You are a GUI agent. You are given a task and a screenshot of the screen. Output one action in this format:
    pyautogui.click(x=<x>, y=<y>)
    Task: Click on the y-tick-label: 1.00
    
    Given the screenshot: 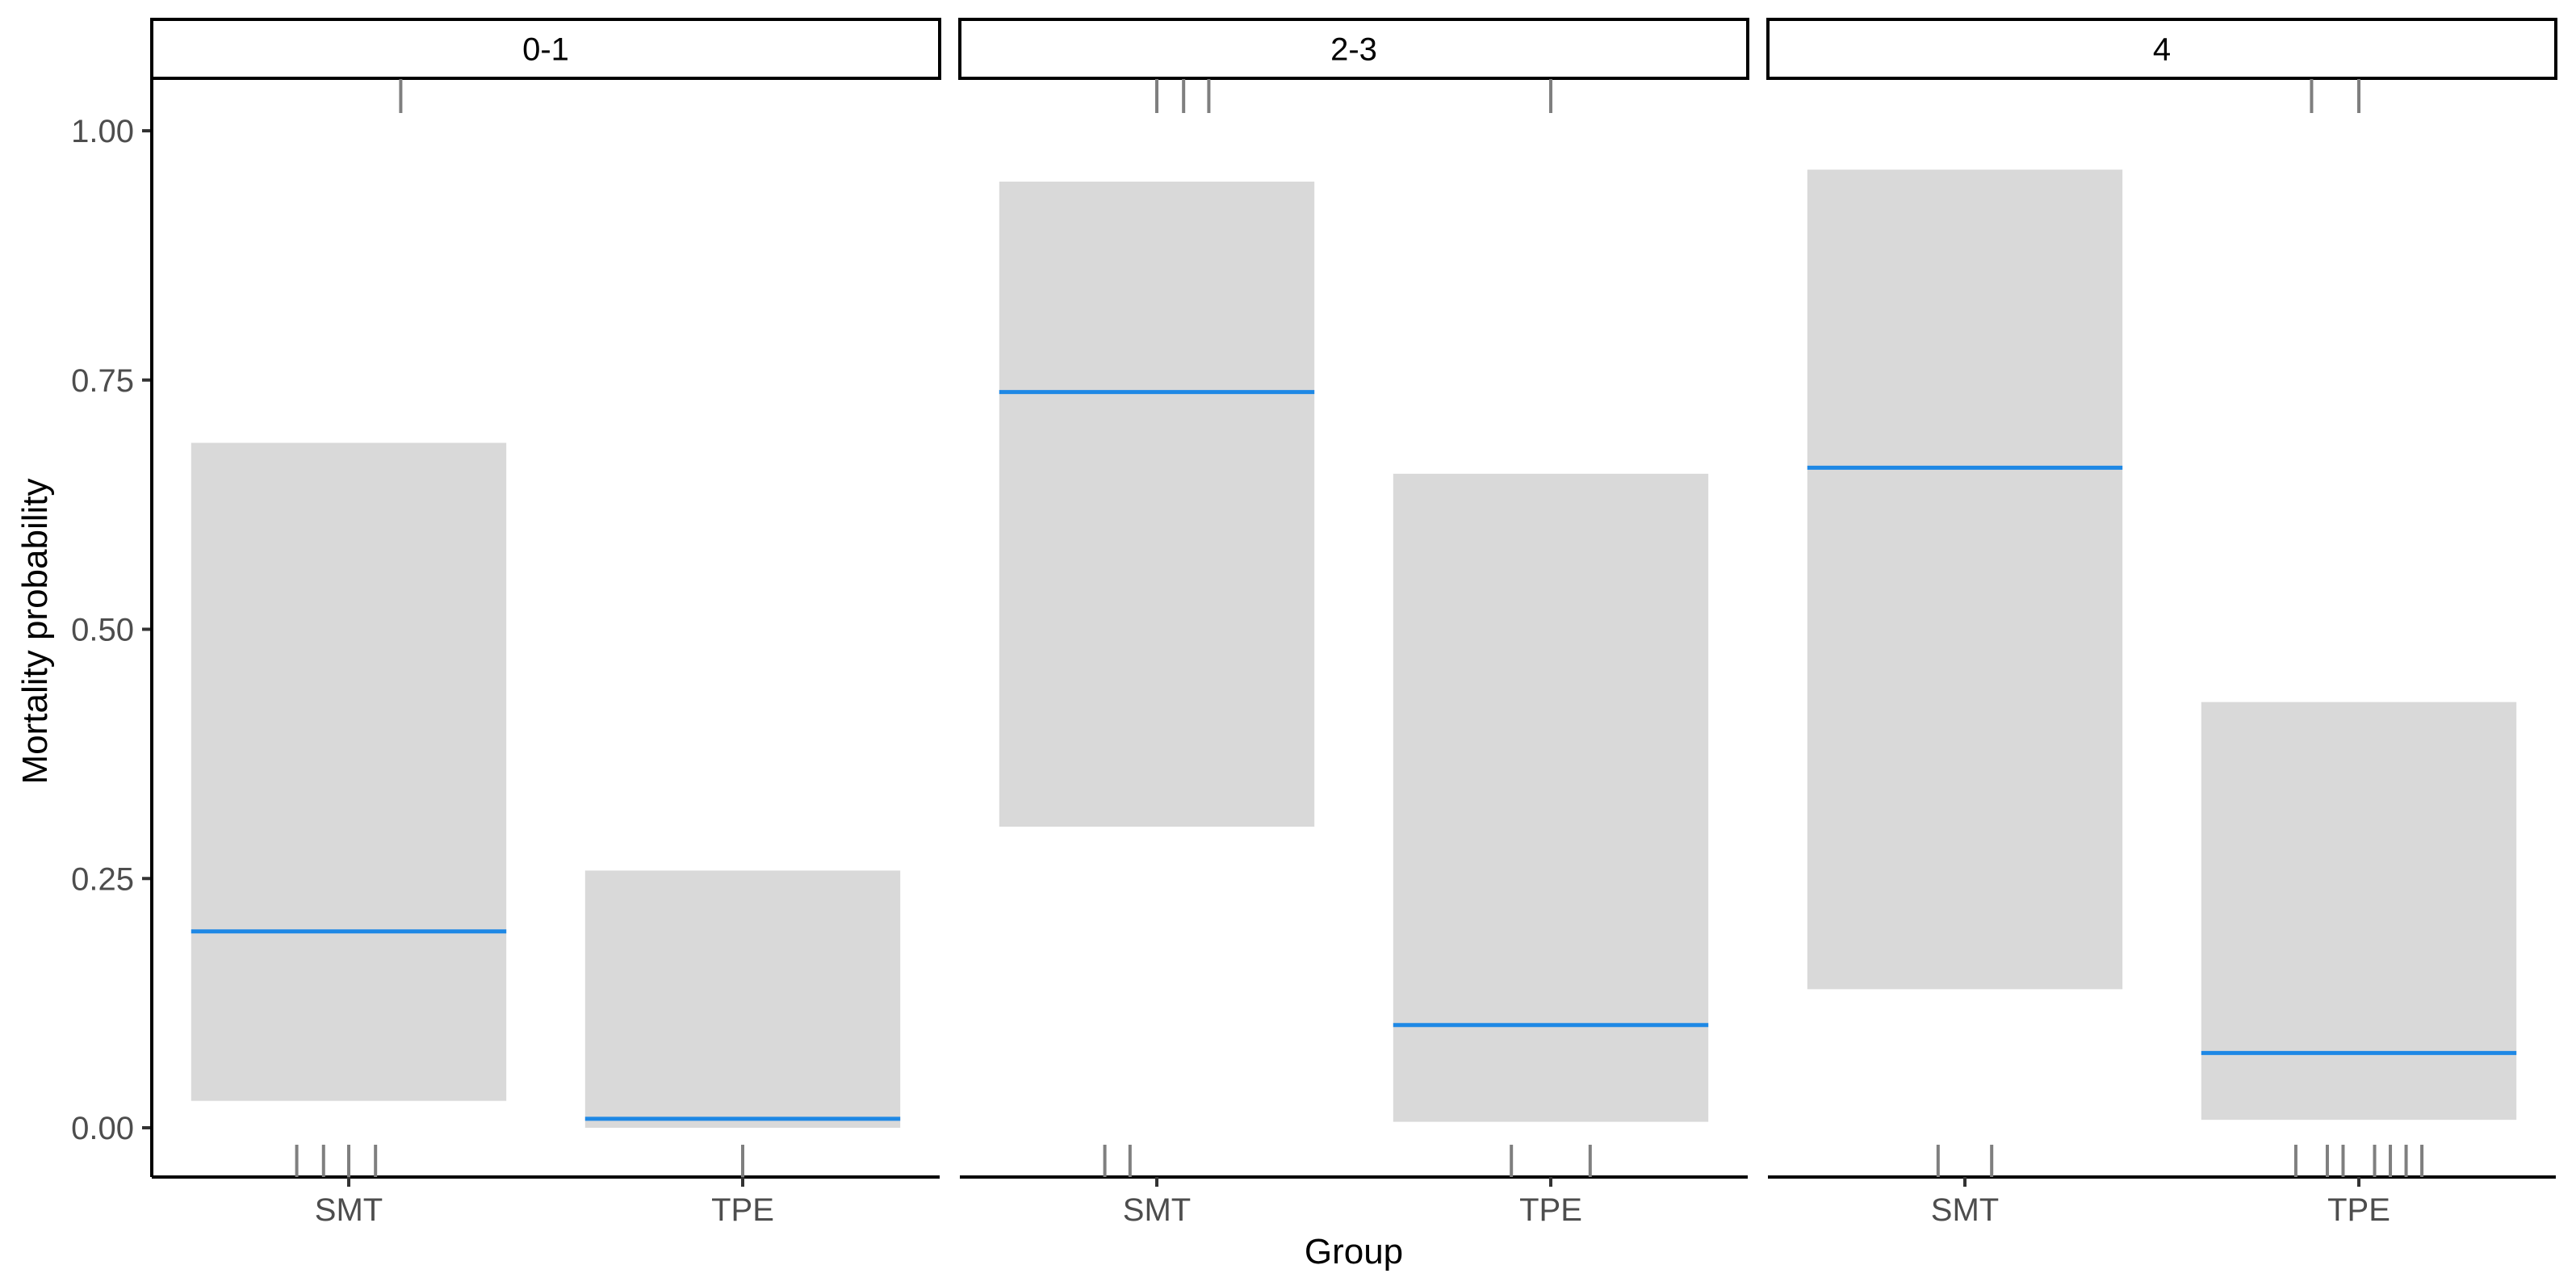 What is the action you would take?
    pyautogui.click(x=103, y=132)
    